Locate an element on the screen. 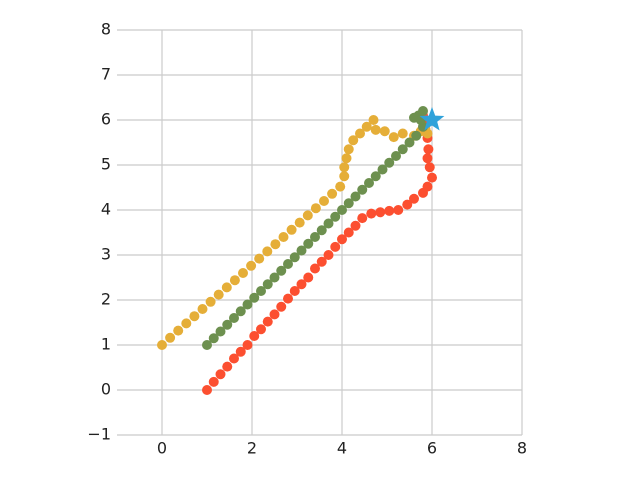 Image resolution: width=640 pixels, height=480 pixels. x-tick-label: 0 is located at coordinates (162, 448).